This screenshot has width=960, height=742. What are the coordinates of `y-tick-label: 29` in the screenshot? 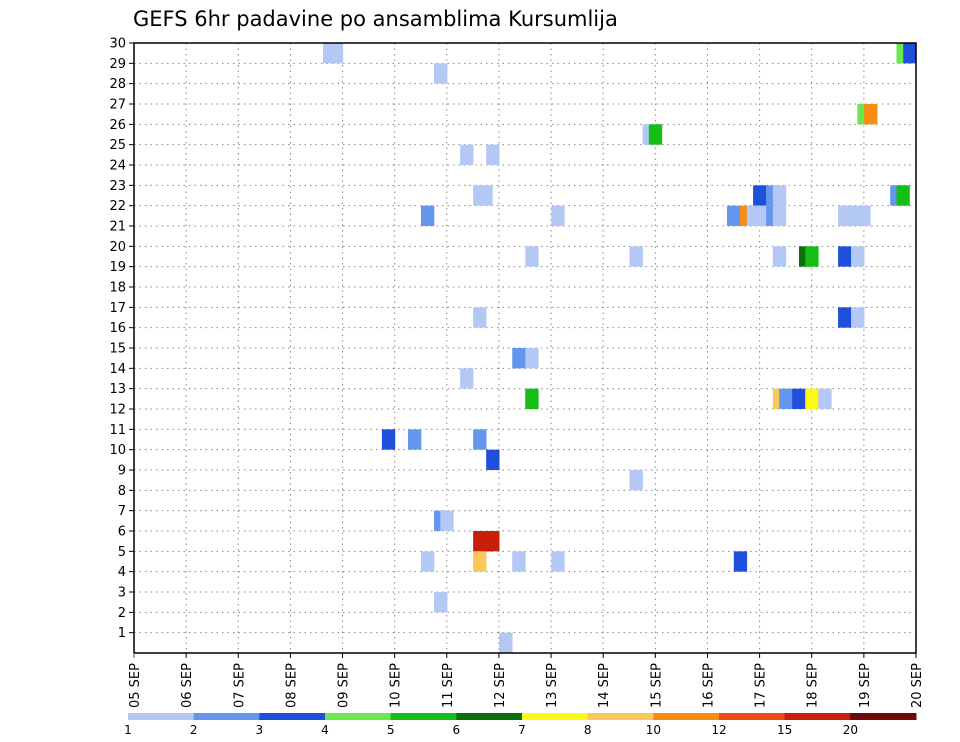 It's located at (117, 64).